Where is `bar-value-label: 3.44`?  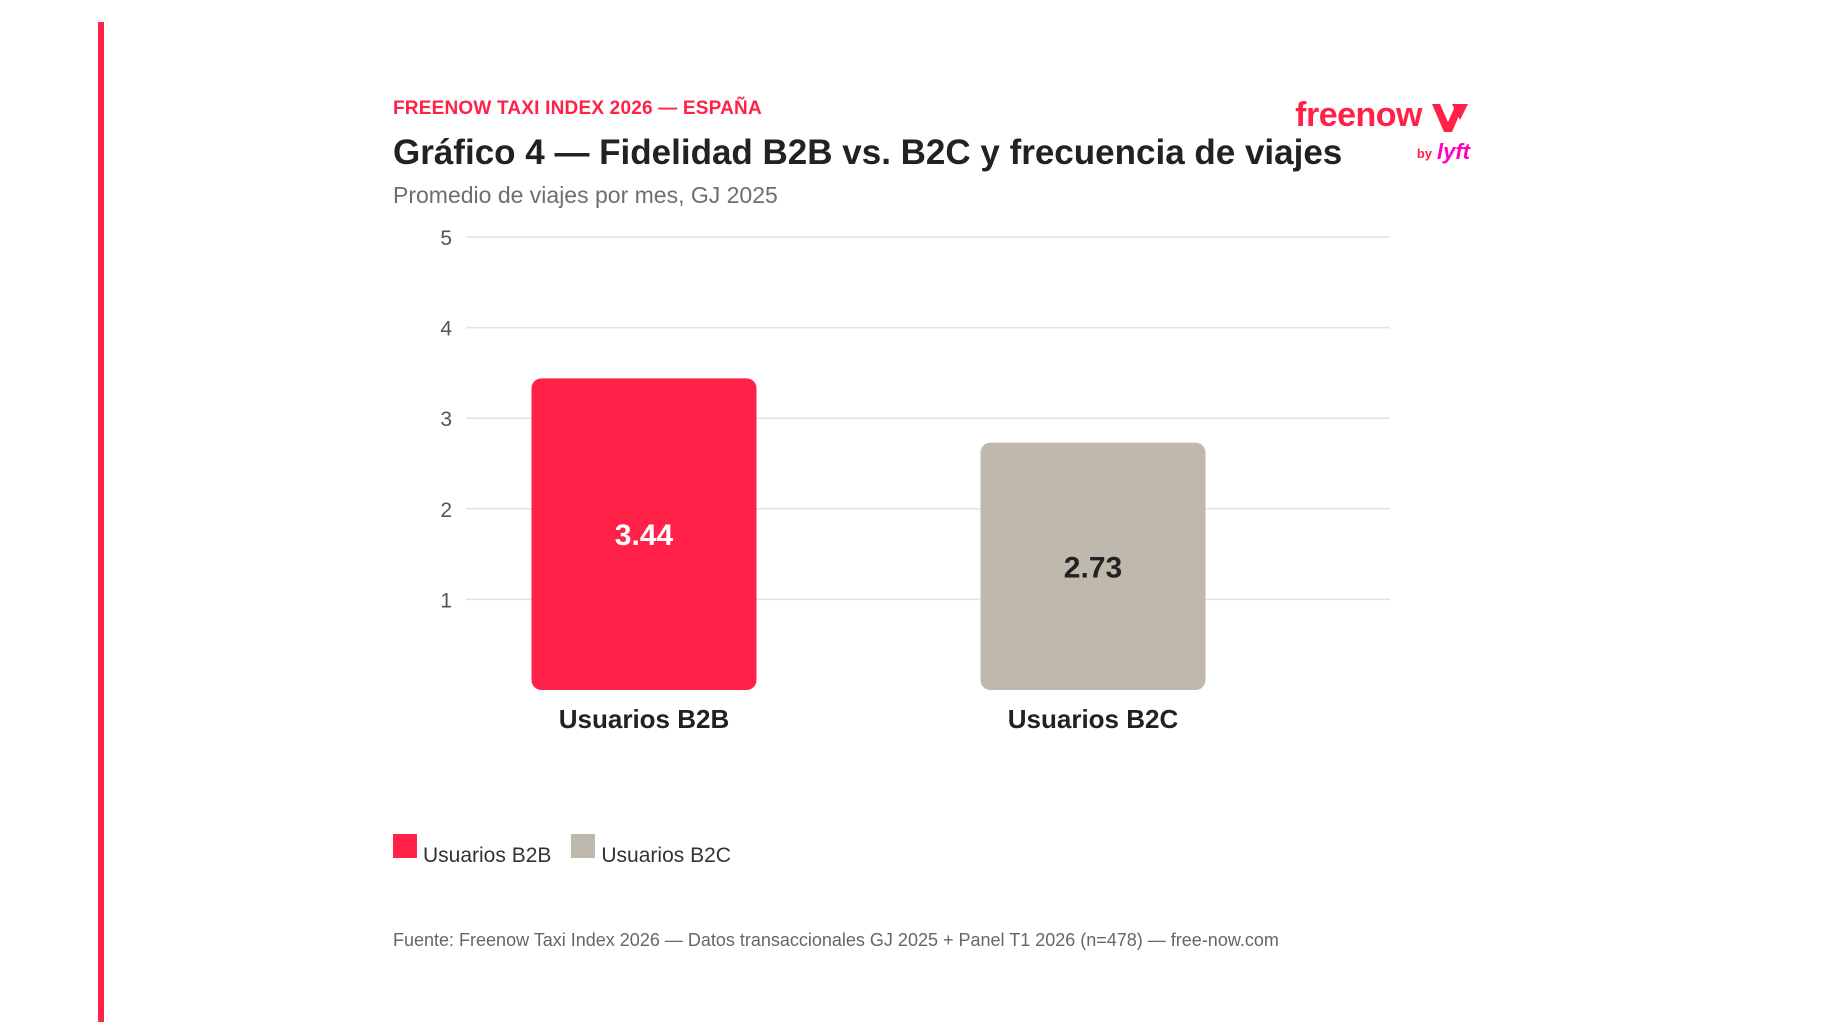
bar-value-label: 3.44 is located at coordinates (644, 535).